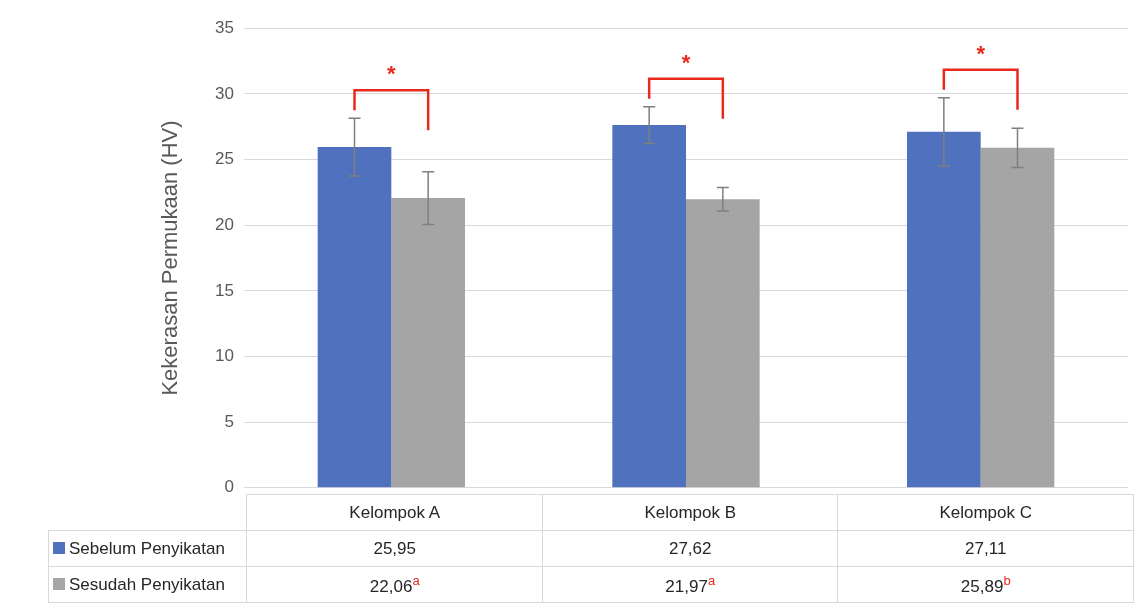 The image size is (1142, 608). Describe the element at coordinates (224, 159) in the screenshot. I see `y-tick-label: 25` at that location.